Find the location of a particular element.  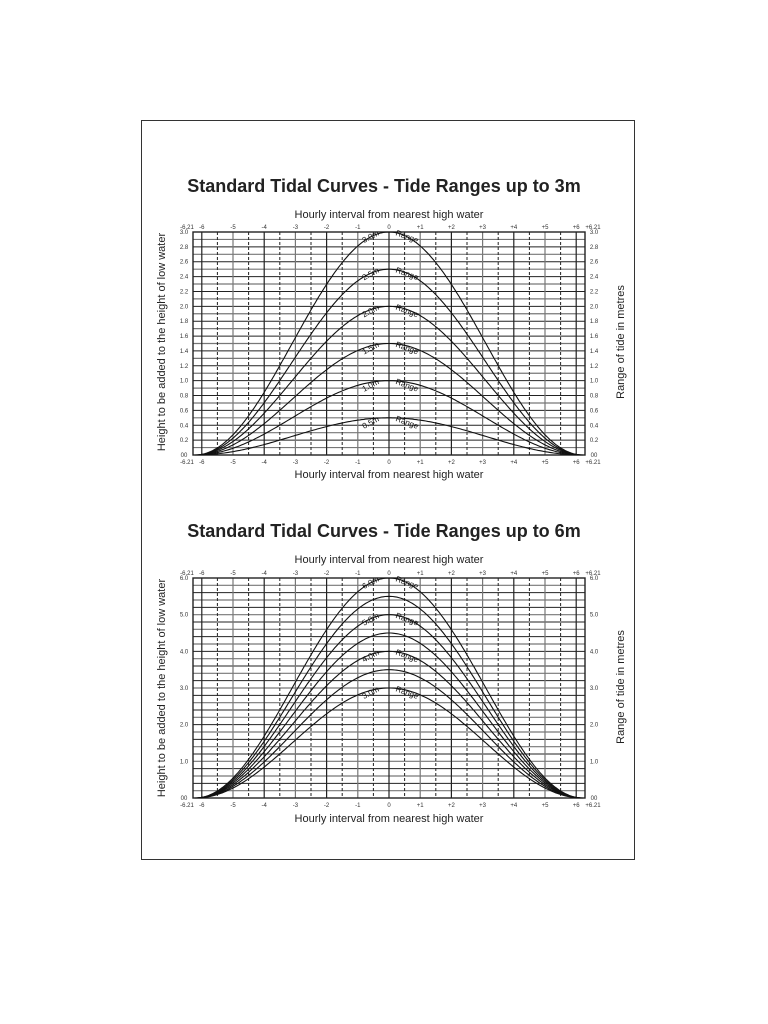

x-tick-top: +3 is located at coordinates (483, 574).